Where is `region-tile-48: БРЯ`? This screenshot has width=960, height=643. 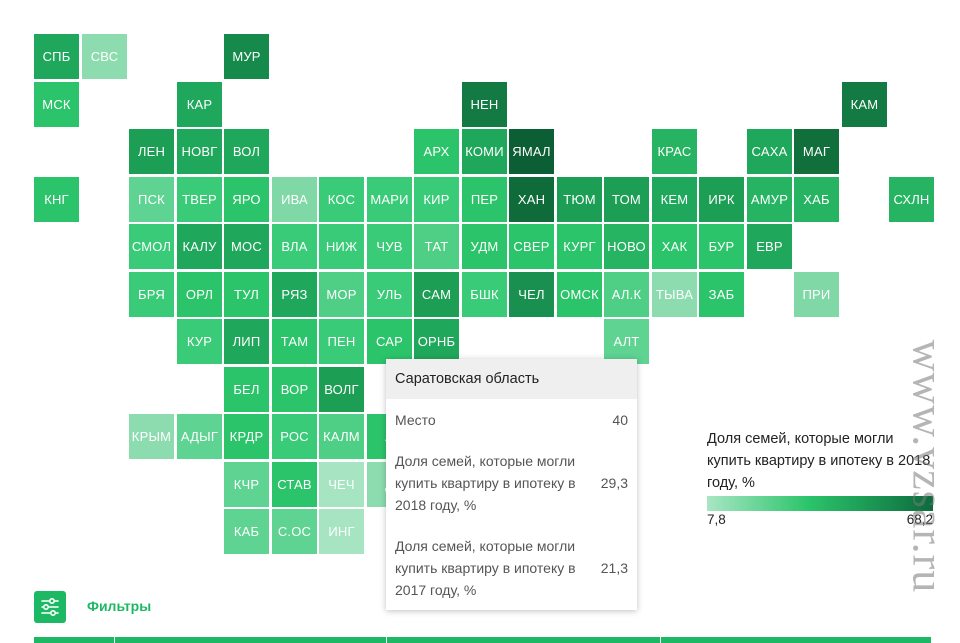 region-tile-48: БРЯ is located at coordinates (151, 294).